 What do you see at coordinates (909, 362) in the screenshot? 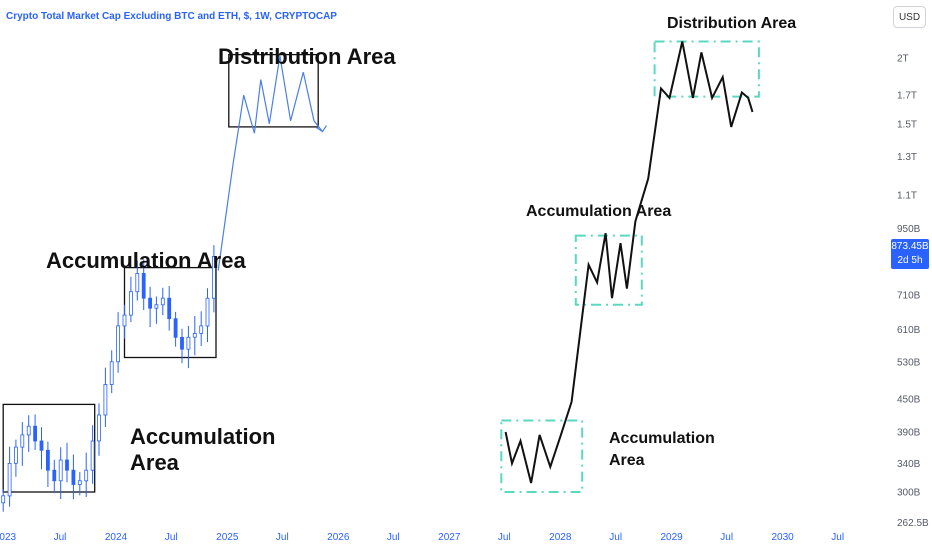
I see `y-tick-label: 530B` at bounding box center [909, 362].